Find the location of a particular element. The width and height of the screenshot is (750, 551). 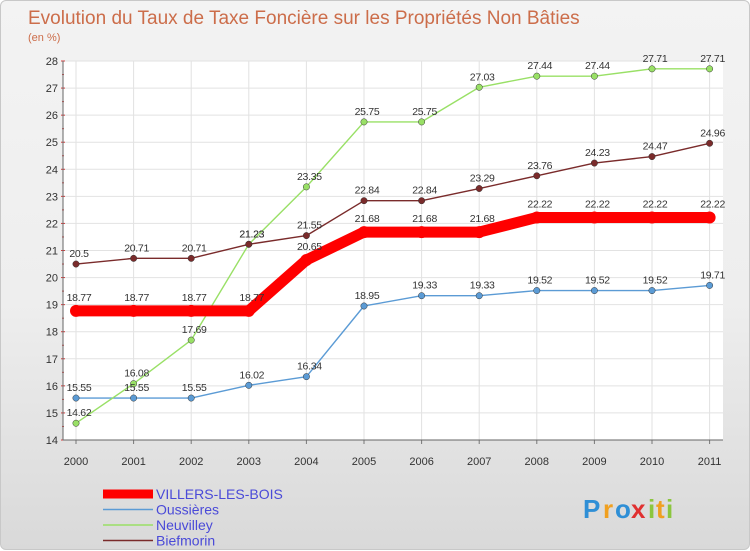

chart-subtitle: (en %) is located at coordinates (44, 38).